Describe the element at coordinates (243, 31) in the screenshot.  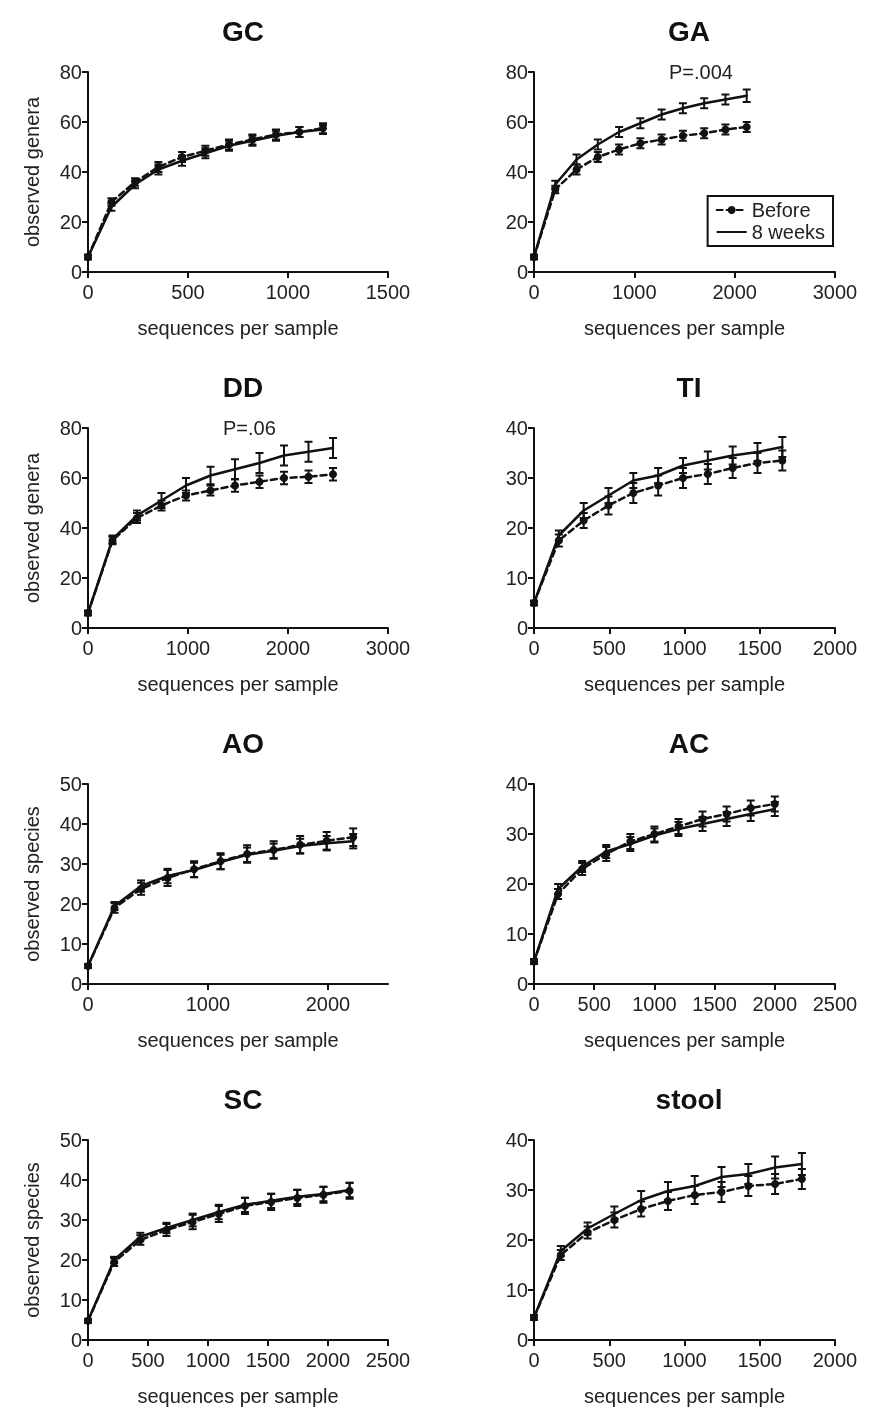
I see `chart-title: GC` at that location.